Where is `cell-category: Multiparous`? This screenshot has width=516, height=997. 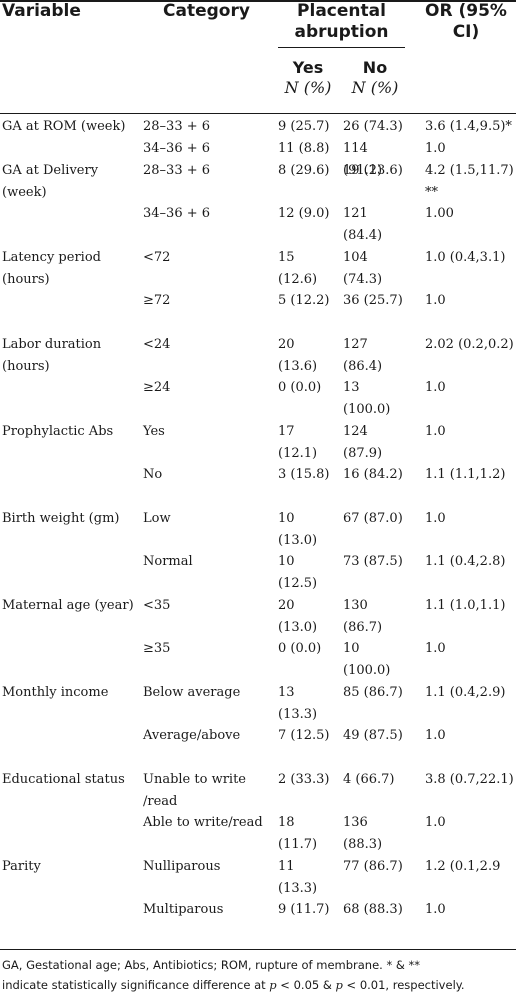
cell-category: Multiparous is located at coordinates (183, 909).